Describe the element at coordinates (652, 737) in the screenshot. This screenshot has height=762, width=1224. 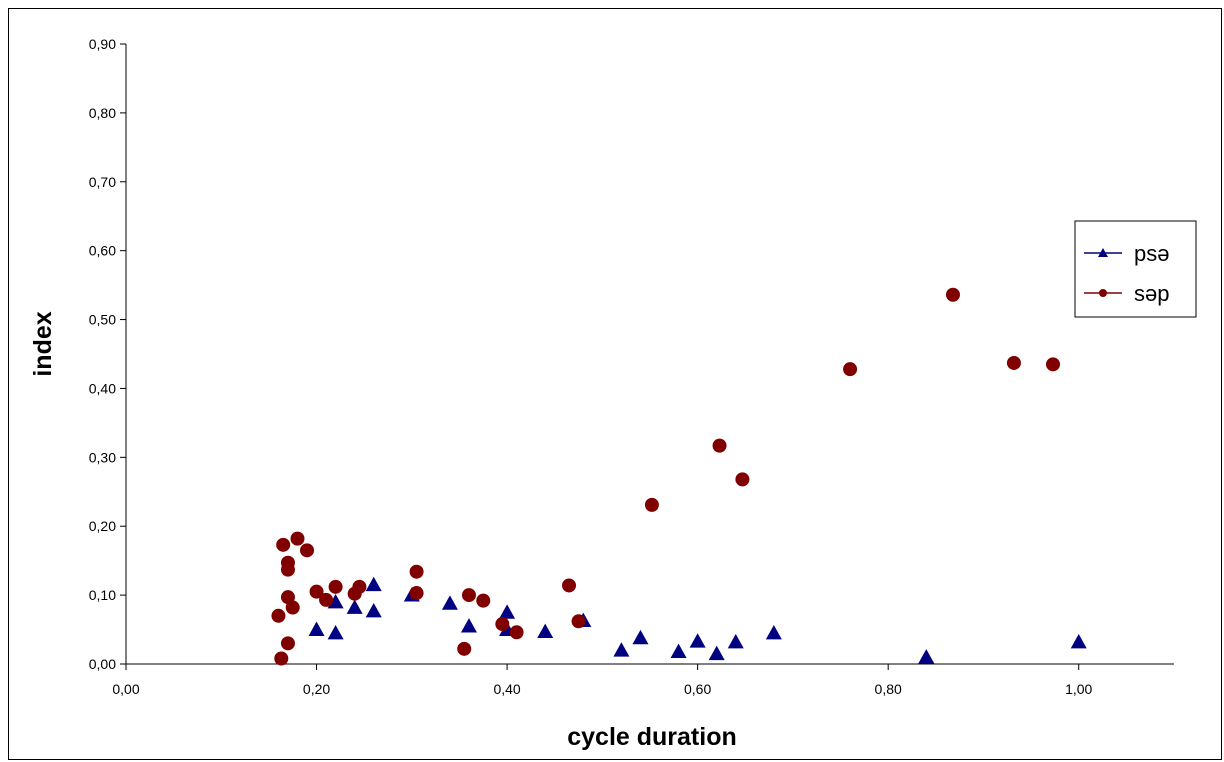
I see `x-axis-title: cycle duration` at that location.